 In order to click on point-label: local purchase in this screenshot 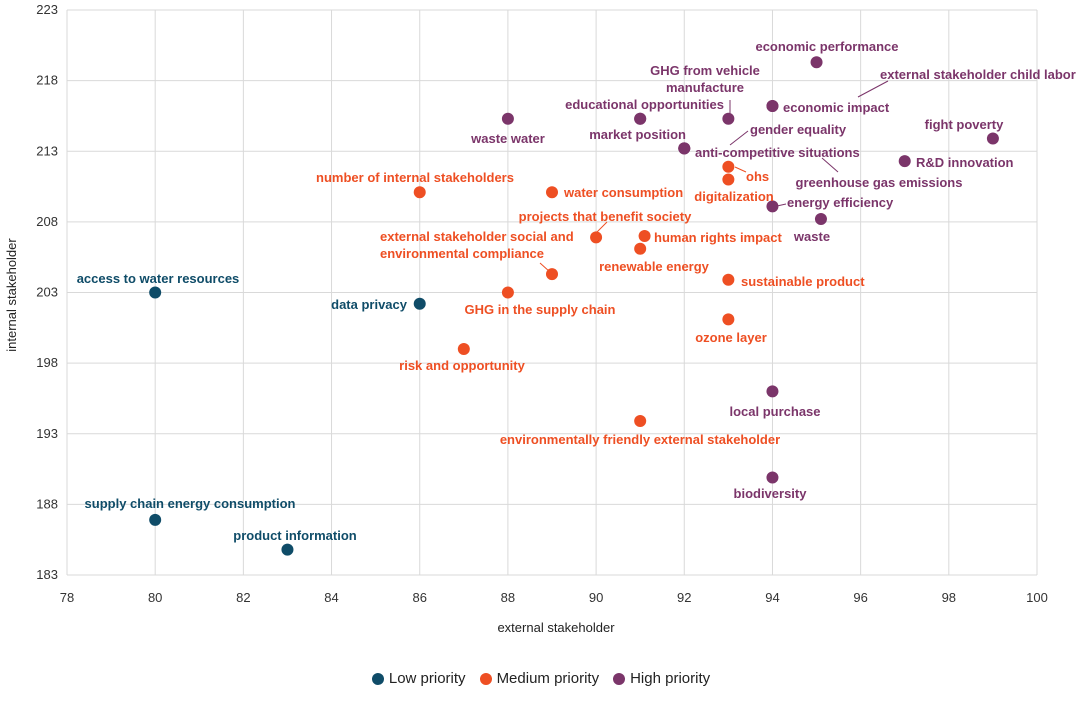, I will do `click(774, 411)`.